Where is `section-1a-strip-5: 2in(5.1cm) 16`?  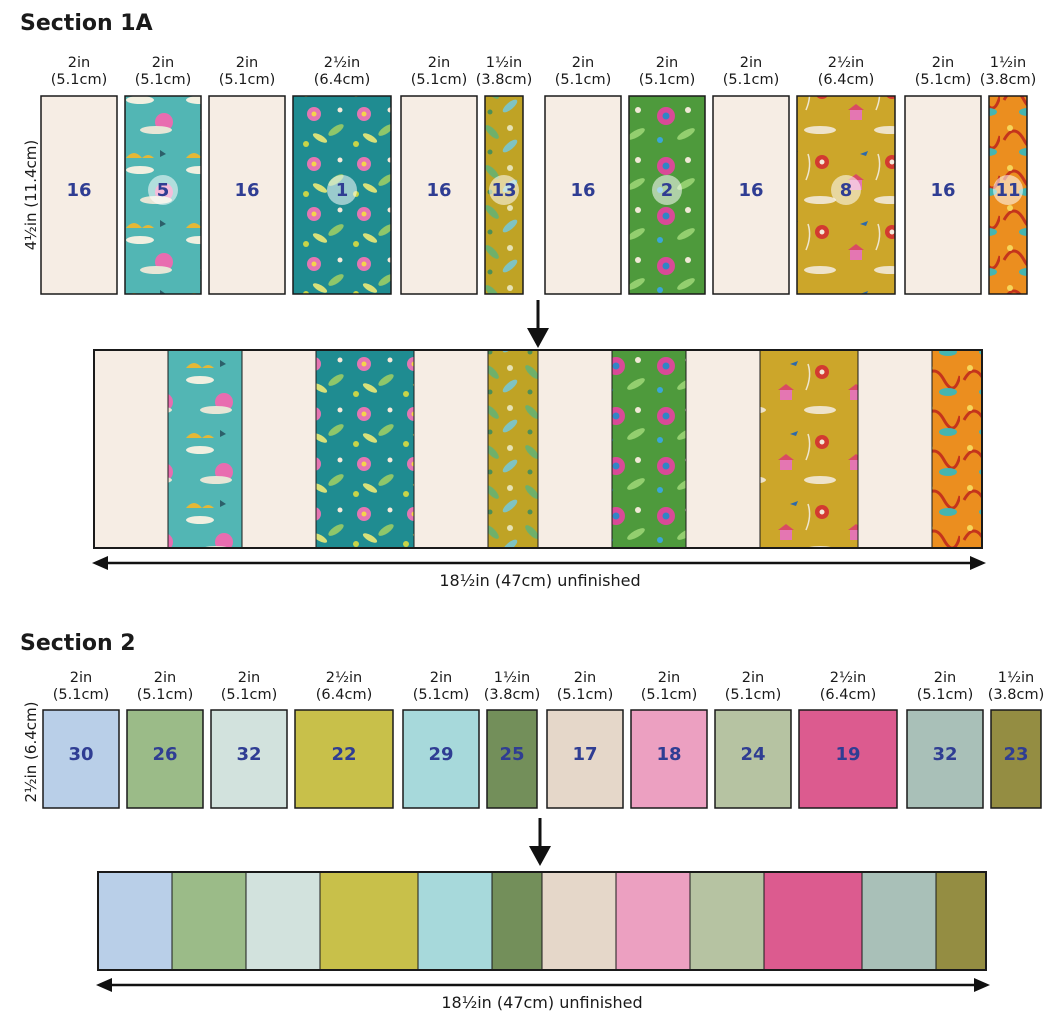
section-1a-strip-5: 2in(5.1cm) 16 is located at coordinates (439, 175).